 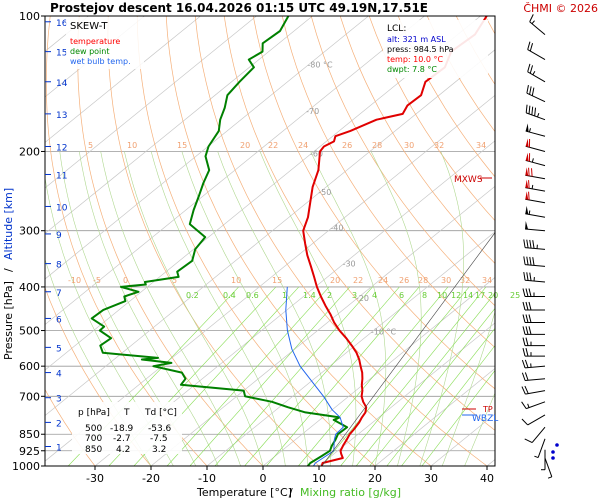 I want to click on isotherm-label: -30, so click(x=349, y=263).